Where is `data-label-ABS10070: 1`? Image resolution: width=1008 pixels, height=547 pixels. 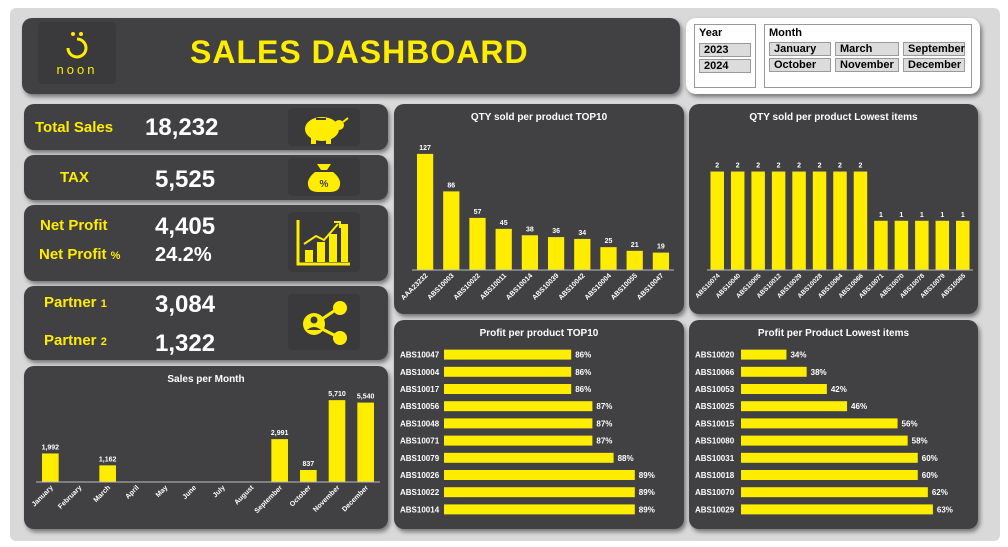
data-label-ABS10070: 1 is located at coordinates (901, 215).